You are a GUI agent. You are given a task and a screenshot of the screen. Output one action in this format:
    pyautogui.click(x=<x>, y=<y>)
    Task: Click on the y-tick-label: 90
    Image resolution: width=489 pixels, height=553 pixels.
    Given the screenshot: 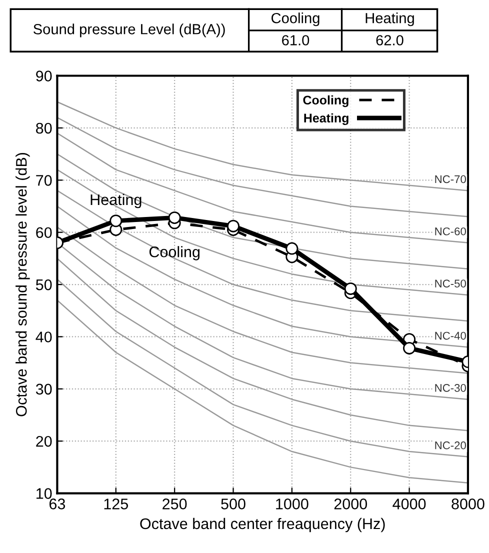 What is the action you would take?
    pyautogui.click(x=44, y=76)
    